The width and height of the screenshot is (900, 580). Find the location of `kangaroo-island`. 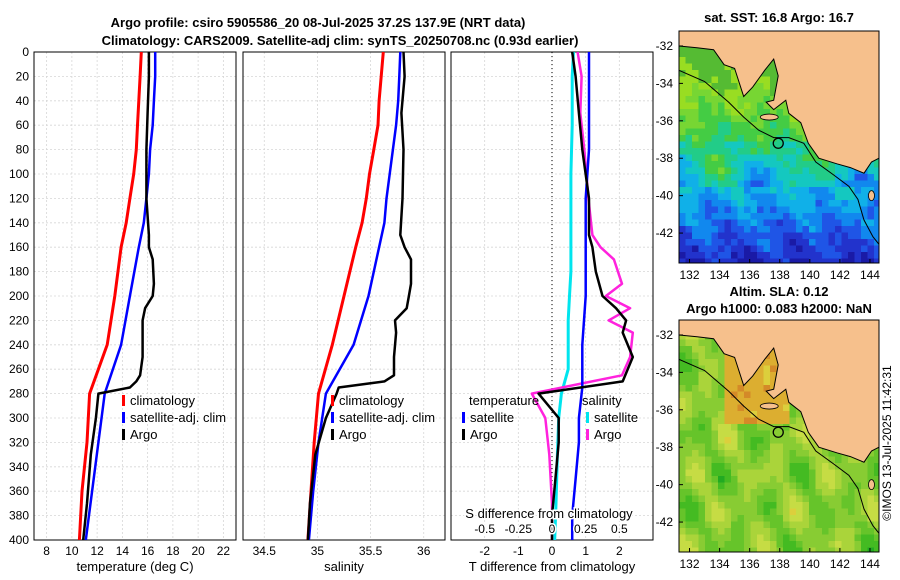

kangaroo-island is located at coordinates (769, 406).